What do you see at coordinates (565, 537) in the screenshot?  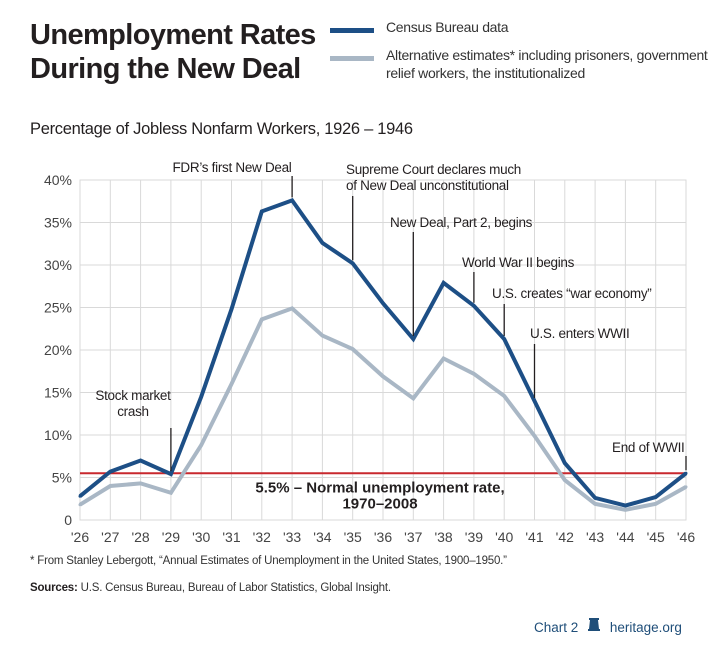 I see `x-tick-label: '42` at bounding box center [565, 537].